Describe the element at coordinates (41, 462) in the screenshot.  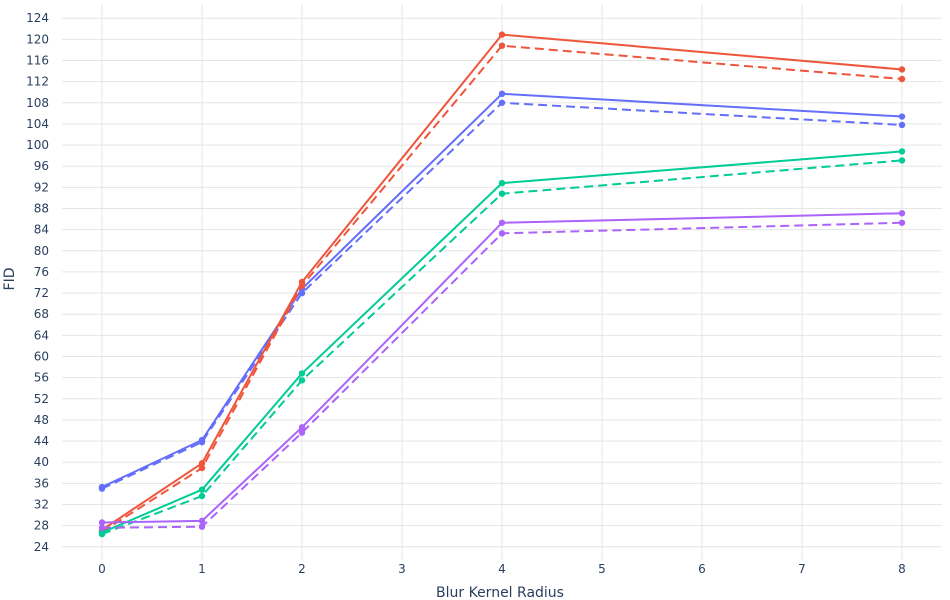
I see `y-tick-label: 40` at that location.